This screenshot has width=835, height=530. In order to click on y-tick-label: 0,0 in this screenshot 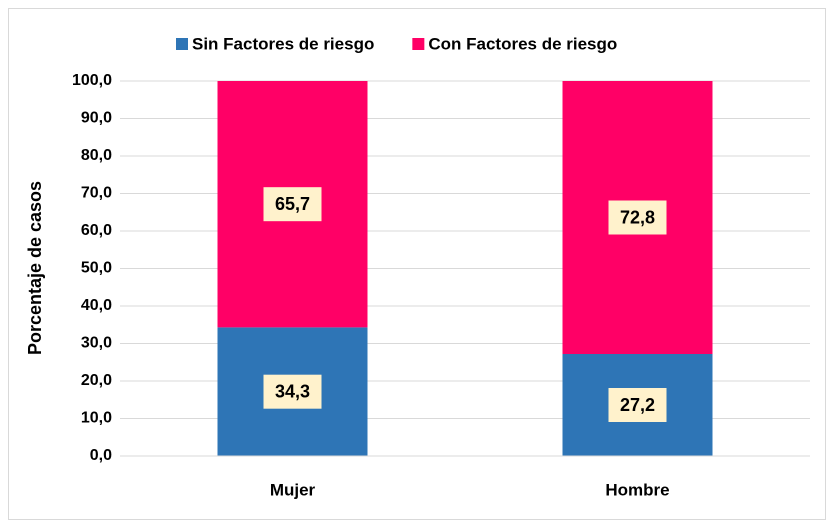, I will do `click(101, 455)`.